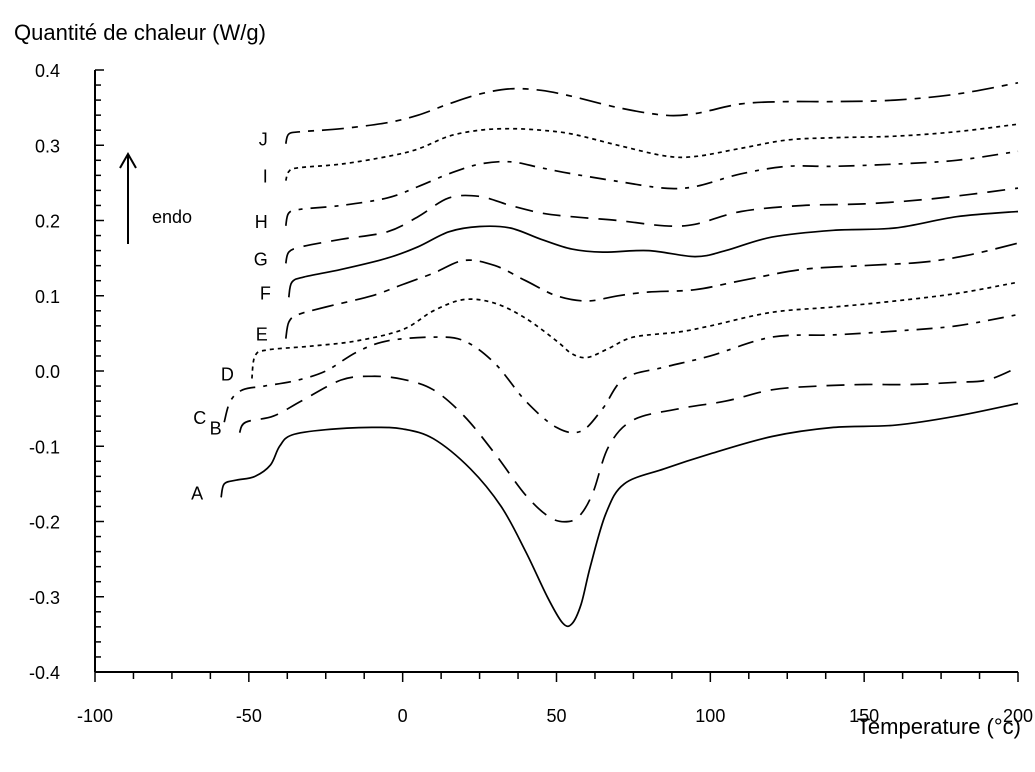 The height and width of the screenshot is (772, 1035). I want to click on y-tick-label: 0.0, so click(47, 372).